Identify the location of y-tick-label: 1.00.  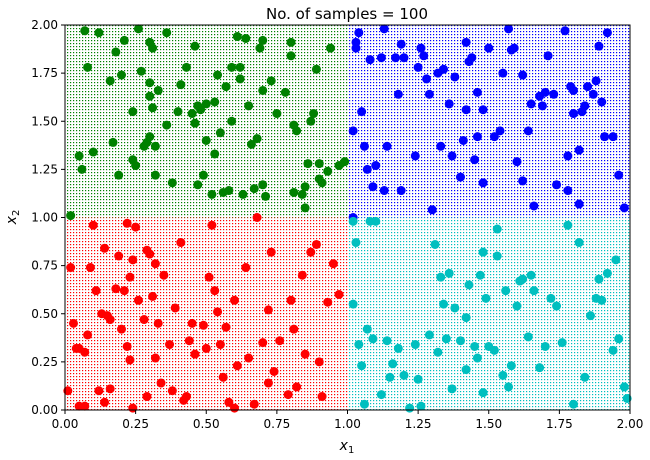
(44, 218).